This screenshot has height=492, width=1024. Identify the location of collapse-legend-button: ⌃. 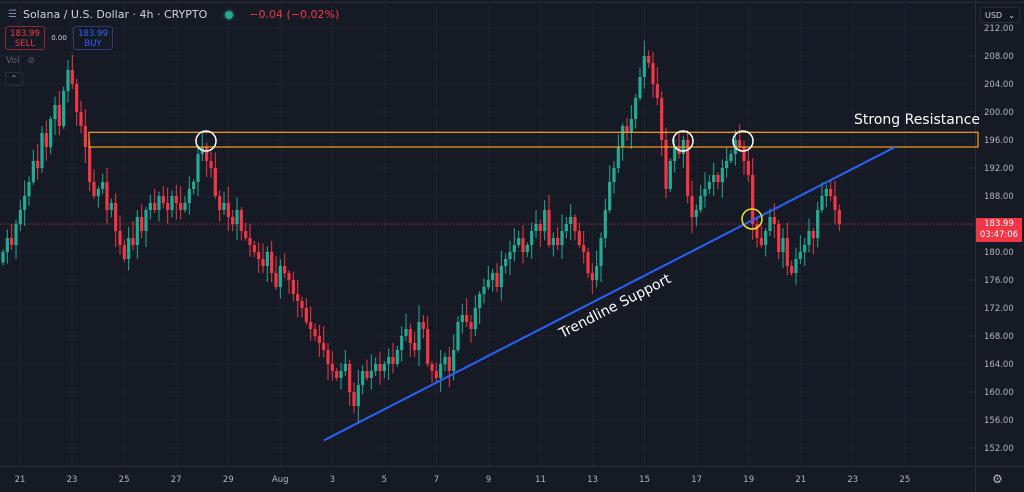
(14, 79).